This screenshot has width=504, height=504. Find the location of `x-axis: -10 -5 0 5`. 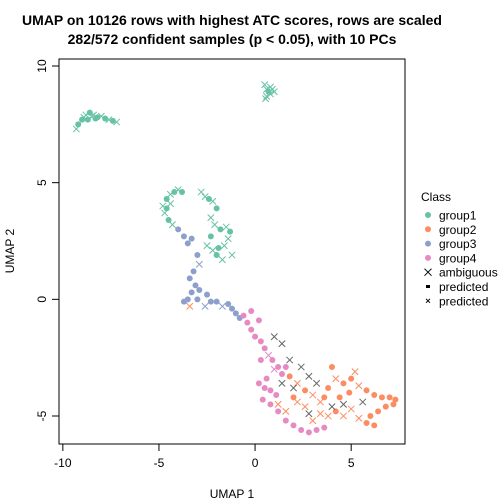

x-axis: -10 -5 0 5 is located at coordinates (204, 456).